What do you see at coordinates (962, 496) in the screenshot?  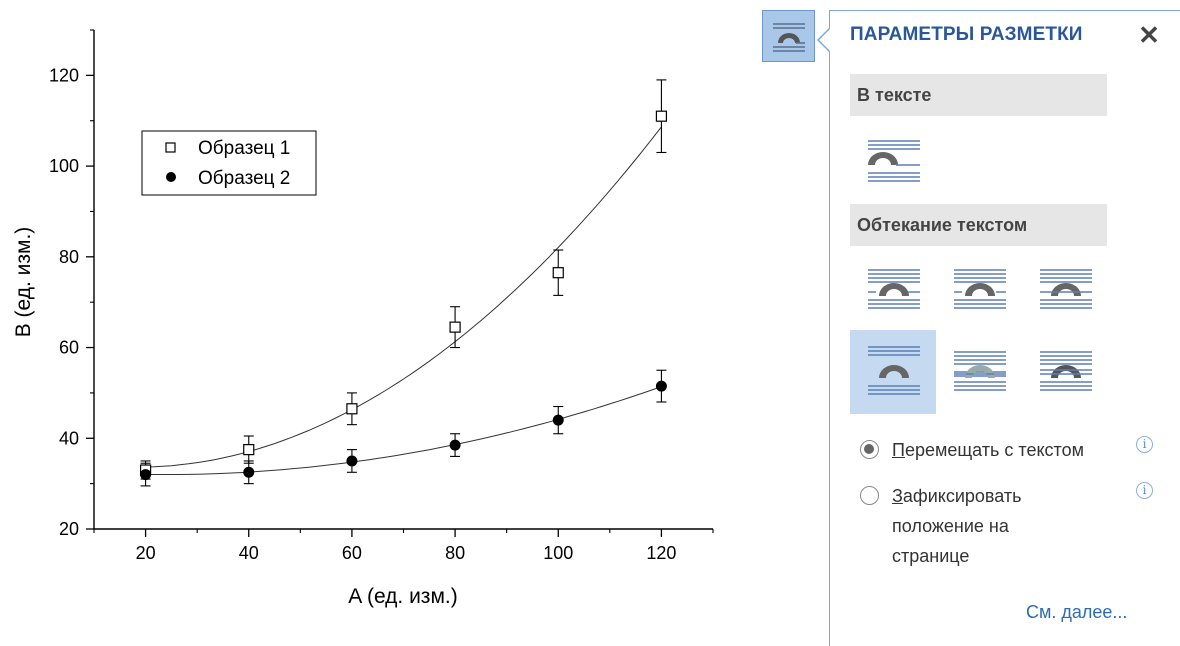 I see `radio-fix-label: афиксировать` at bounding box center [962, 496].